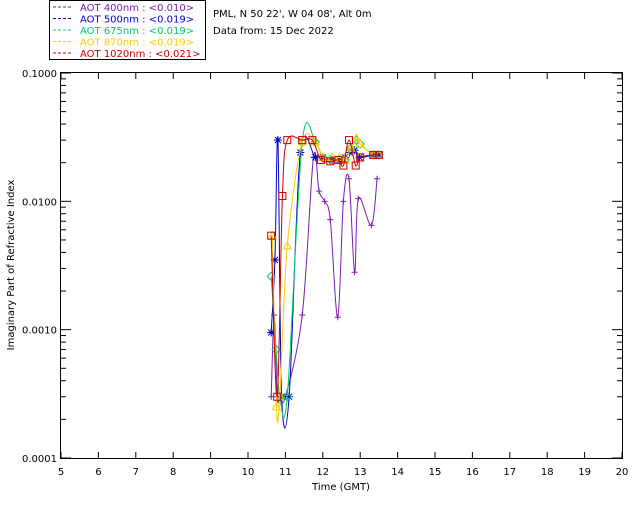  Describe the element at coordinates (285, 472) in the screenshot. I see `x-tick-label: 11` at that location.